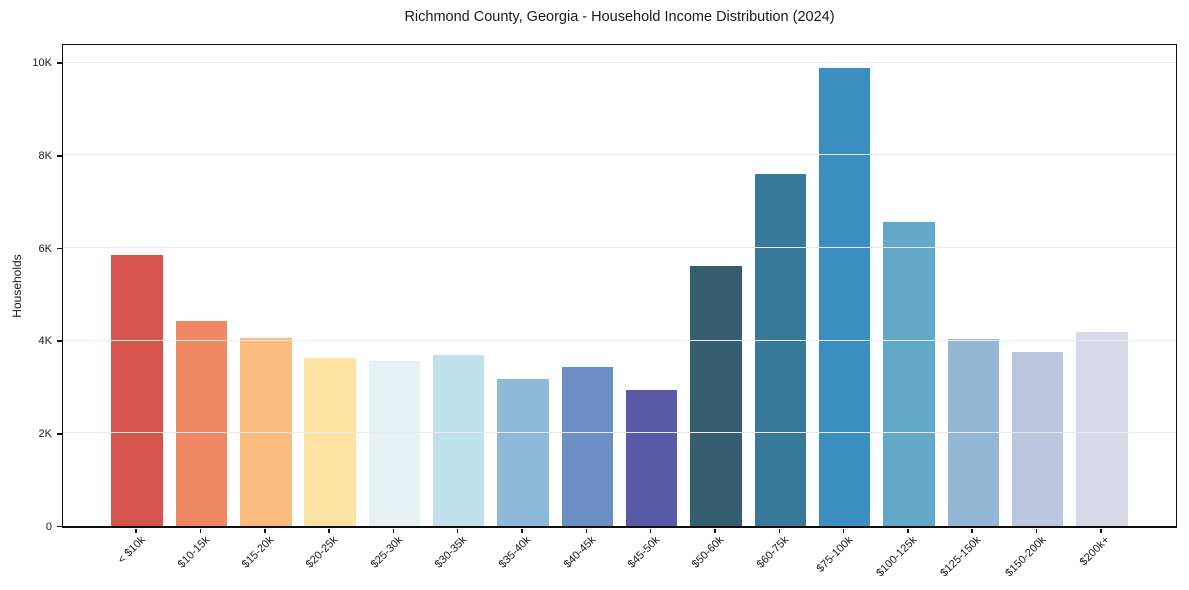  I want to click on x-tick-label: < $10k, so click(131, 550).